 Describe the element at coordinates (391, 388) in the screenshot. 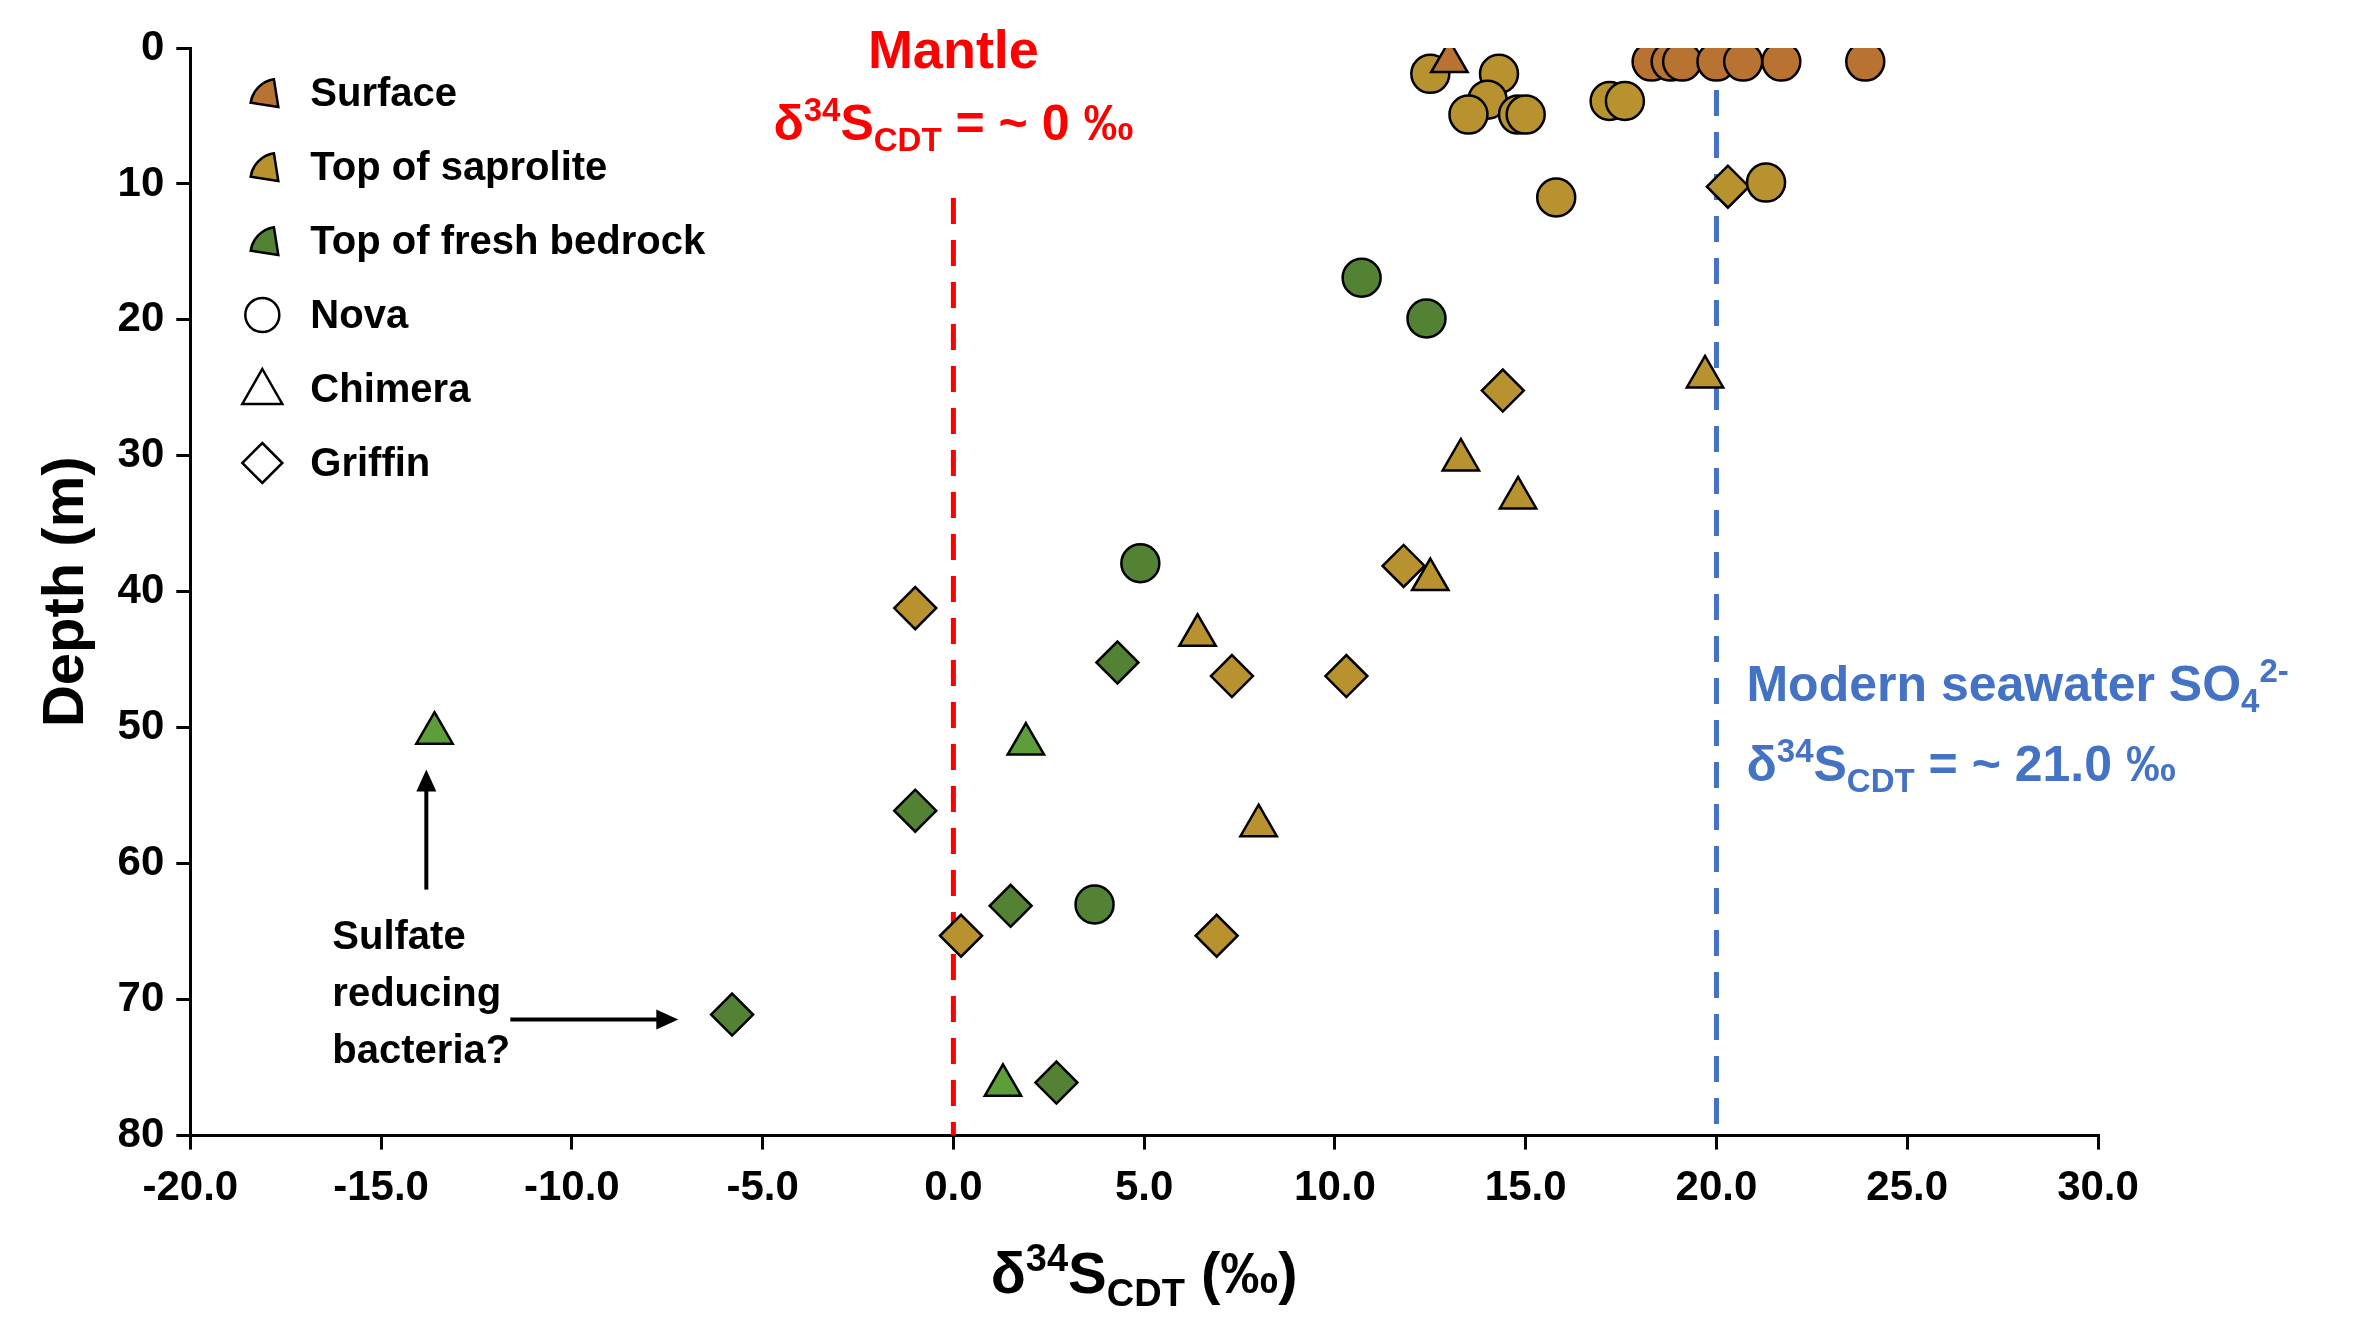

I see `legend-label: Chimera` at that location.